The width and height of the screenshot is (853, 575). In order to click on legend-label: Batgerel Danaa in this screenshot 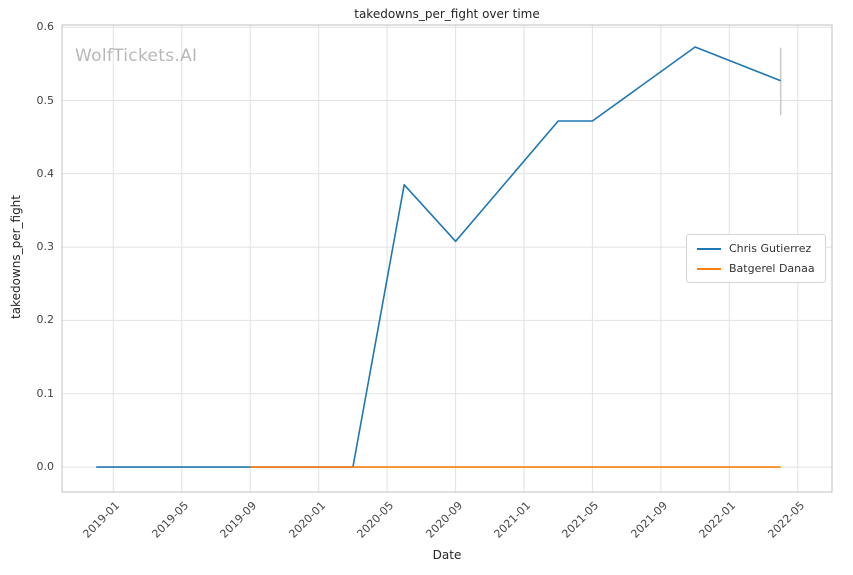, I will do `click(772, 268)`.